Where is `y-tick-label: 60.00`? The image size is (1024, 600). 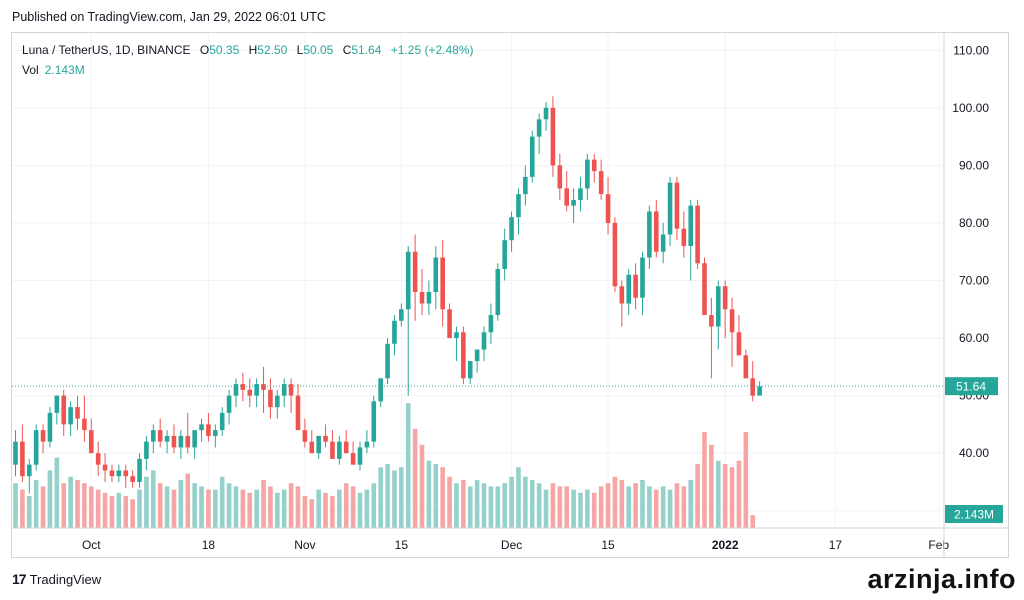 y-tick-label: 60.00 is located at coordinates (974, 338).